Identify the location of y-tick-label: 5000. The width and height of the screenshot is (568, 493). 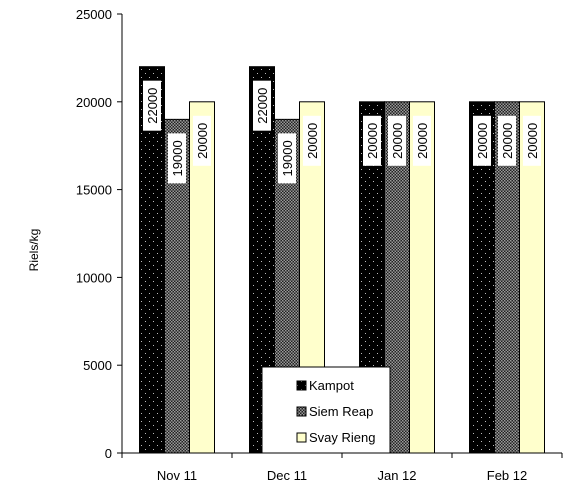
(97, 365).